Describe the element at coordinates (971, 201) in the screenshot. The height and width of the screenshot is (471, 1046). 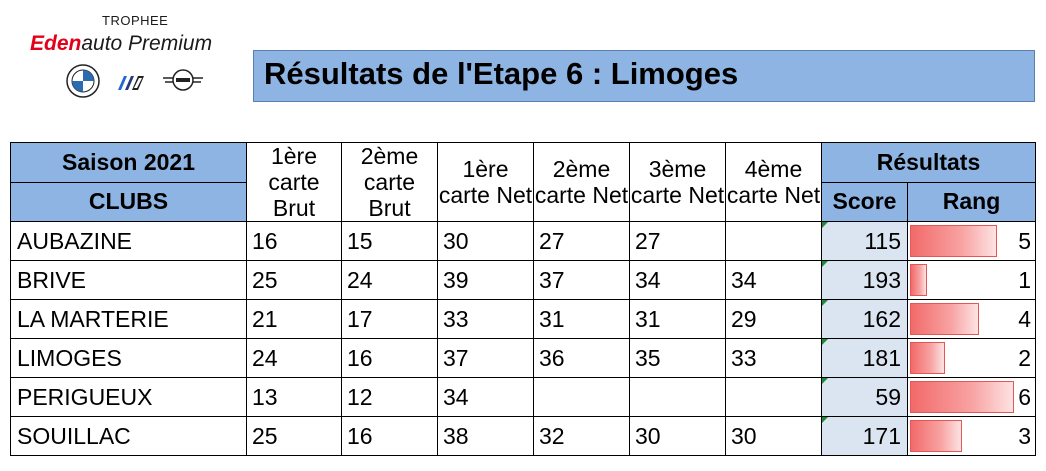
I see `rank-header: Rang` at that location.